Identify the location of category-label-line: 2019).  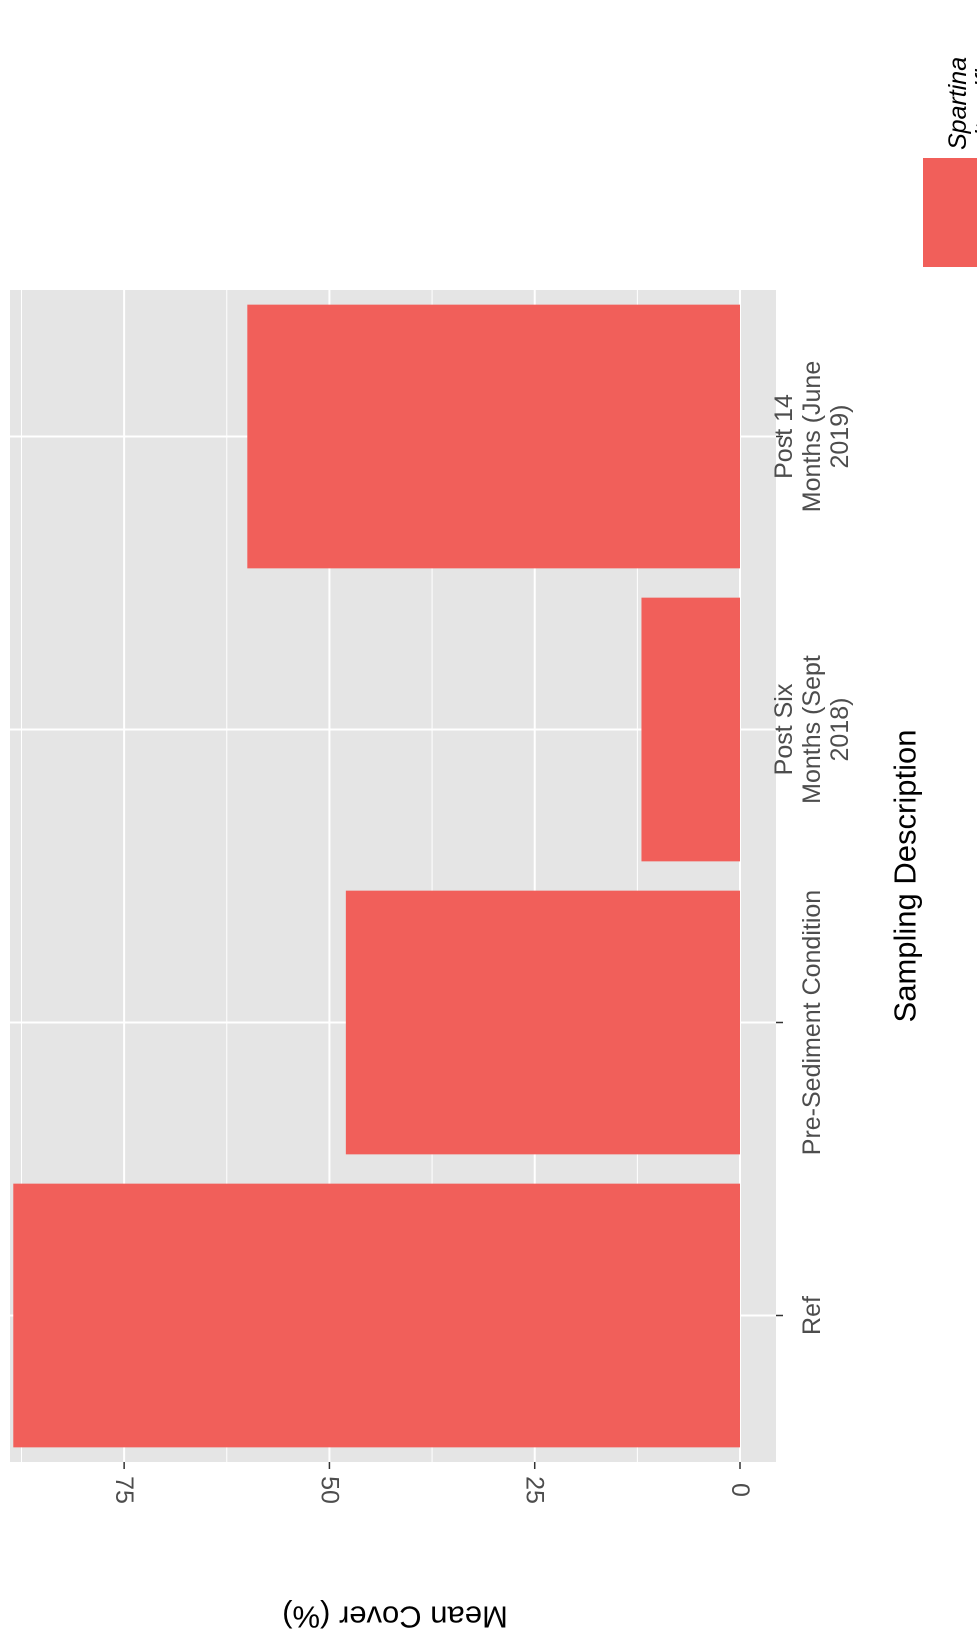
(840, 437).